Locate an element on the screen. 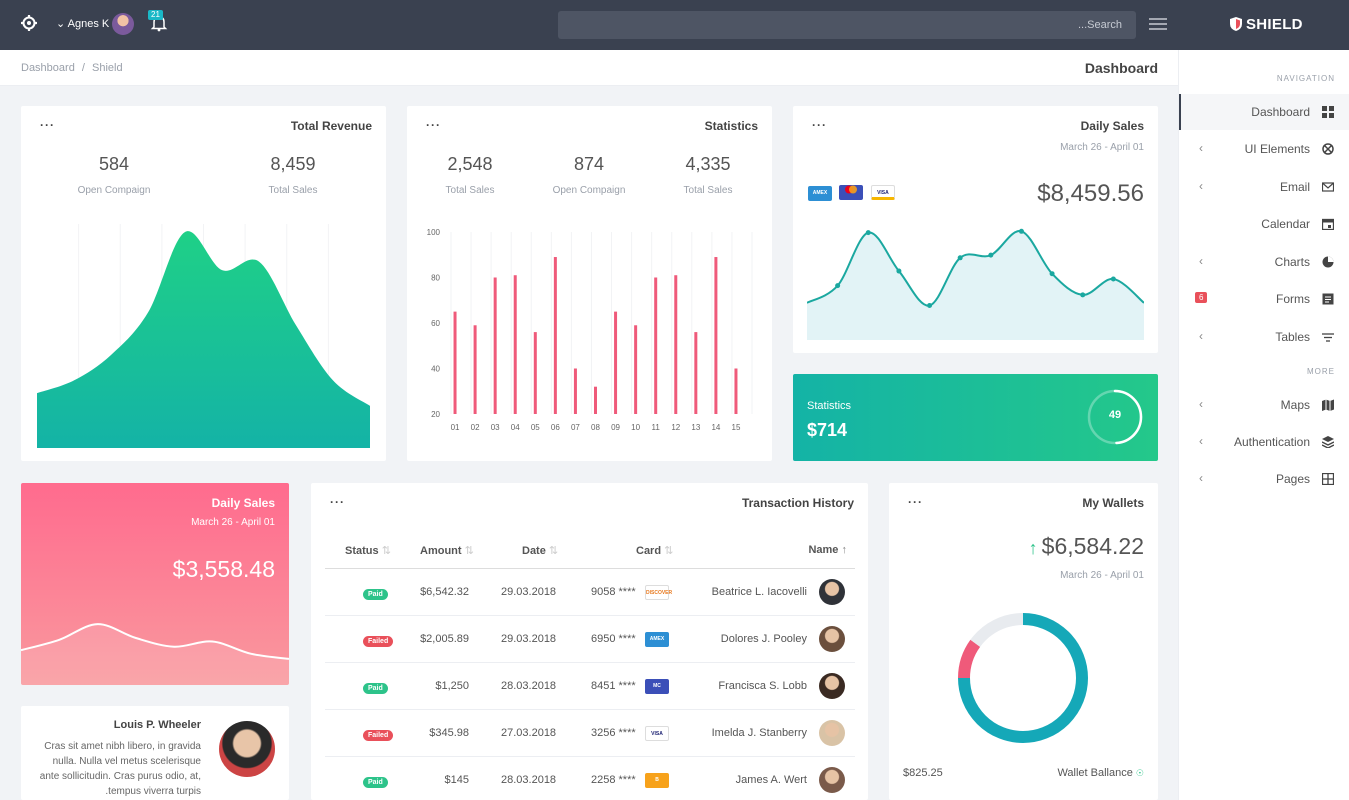  x-tick-label: 01 is located at coordinates (455, 427).